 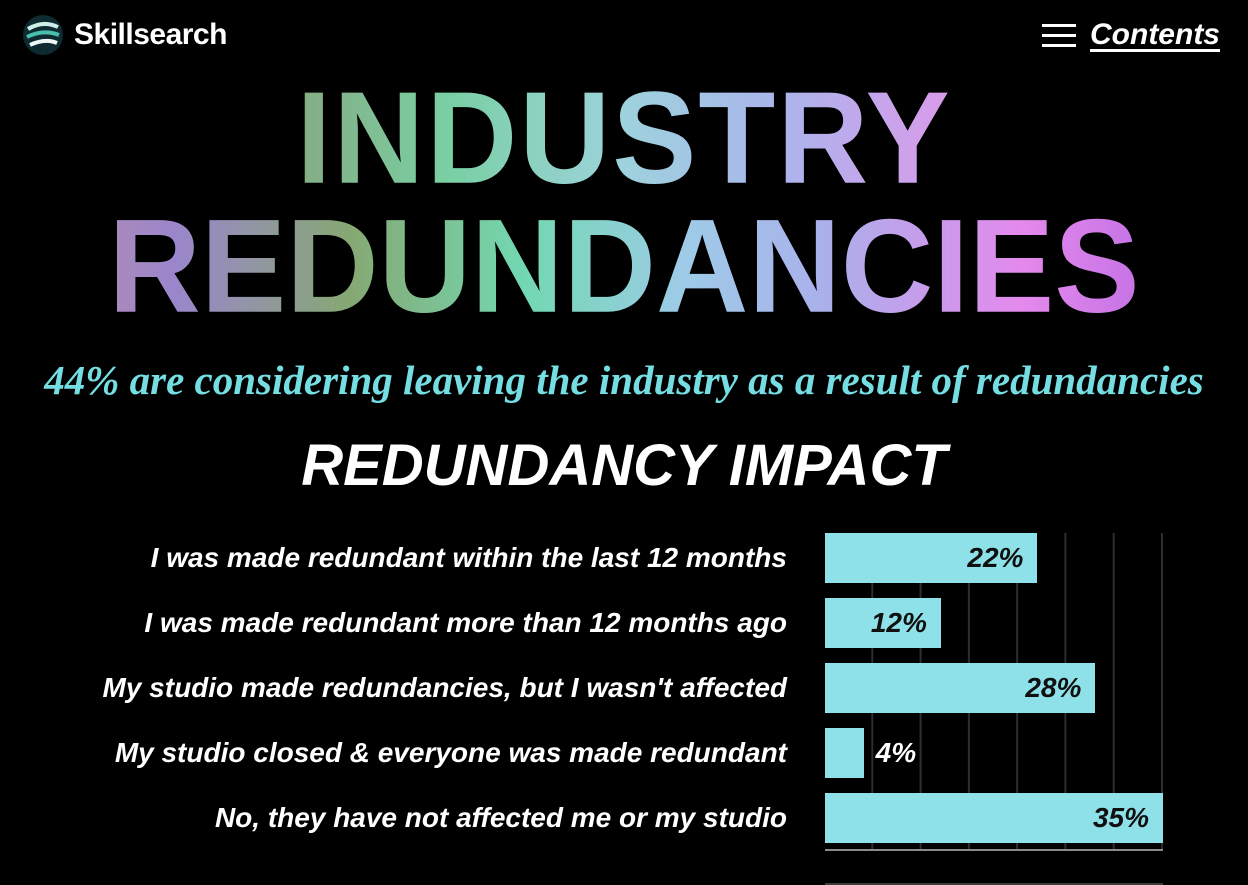 What do you see at coordinates (43, 35) in the screenshot?
I see `skillsearch-logo-icon` at bounding box center [43, 35].